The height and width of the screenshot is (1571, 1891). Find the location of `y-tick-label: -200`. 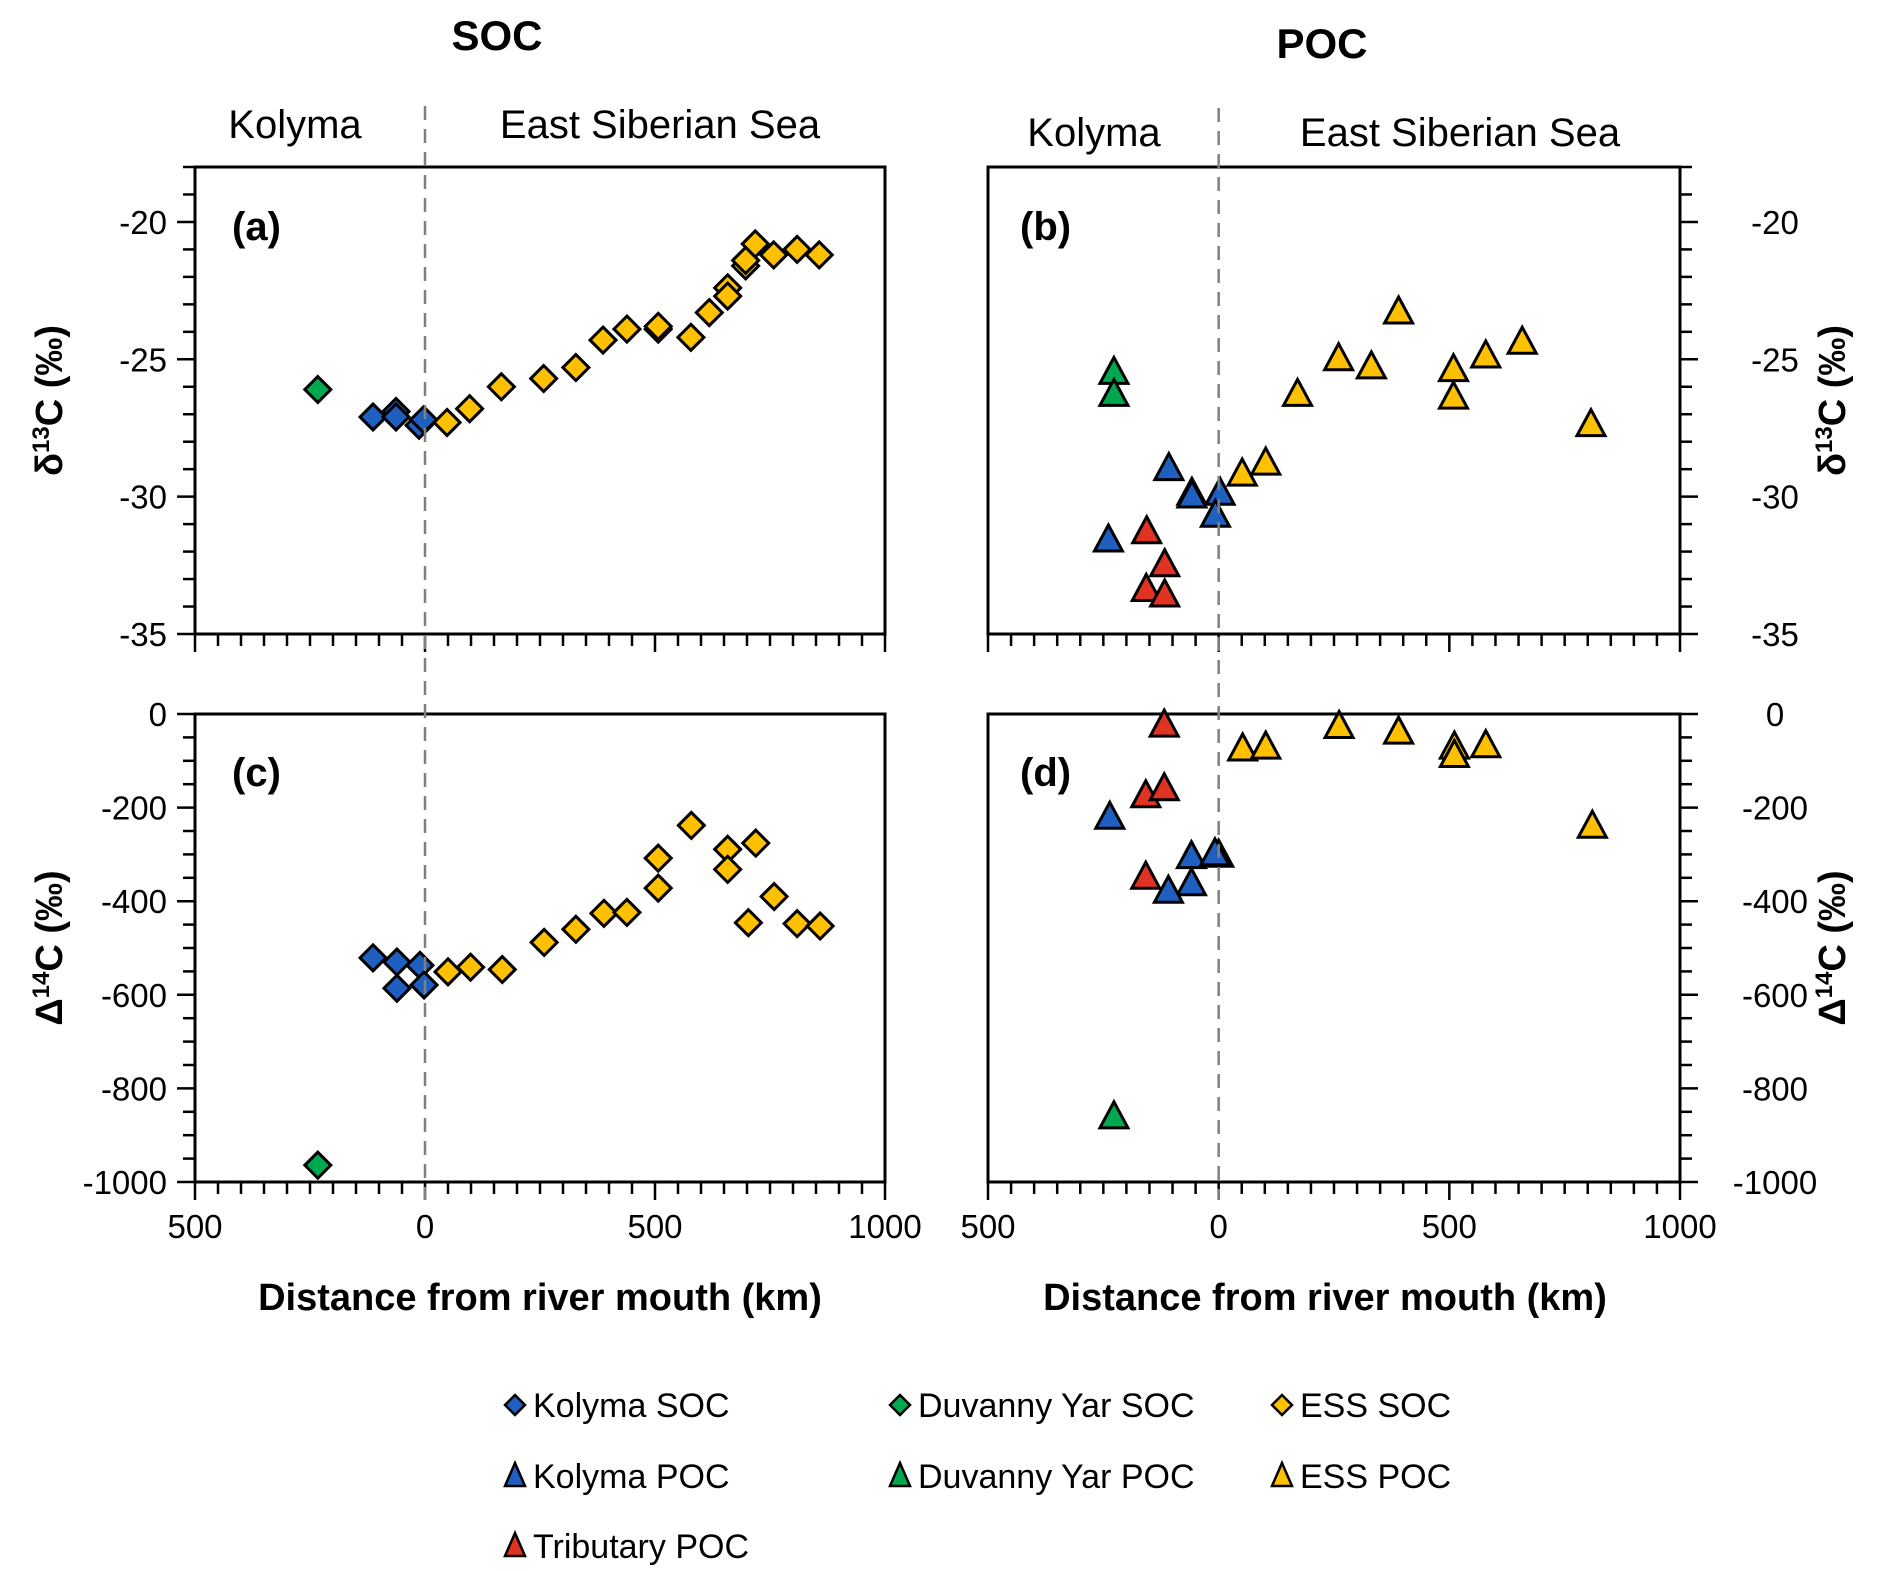

y-tick-label: -200 is located at coordinates (134, 808).